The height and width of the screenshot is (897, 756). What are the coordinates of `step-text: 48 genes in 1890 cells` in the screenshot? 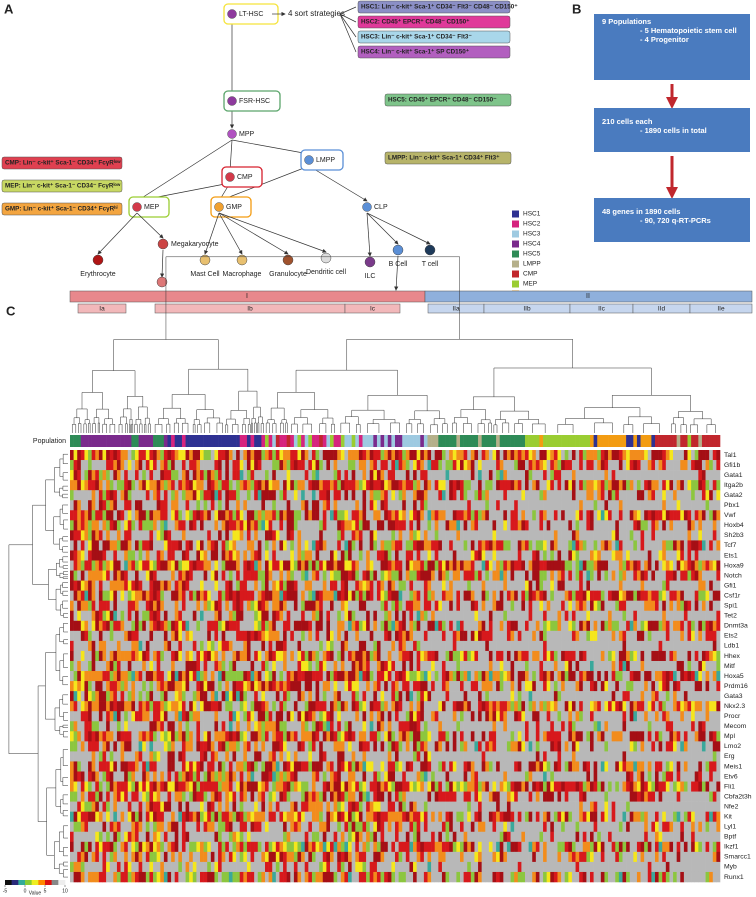 It's located at (641, 211).